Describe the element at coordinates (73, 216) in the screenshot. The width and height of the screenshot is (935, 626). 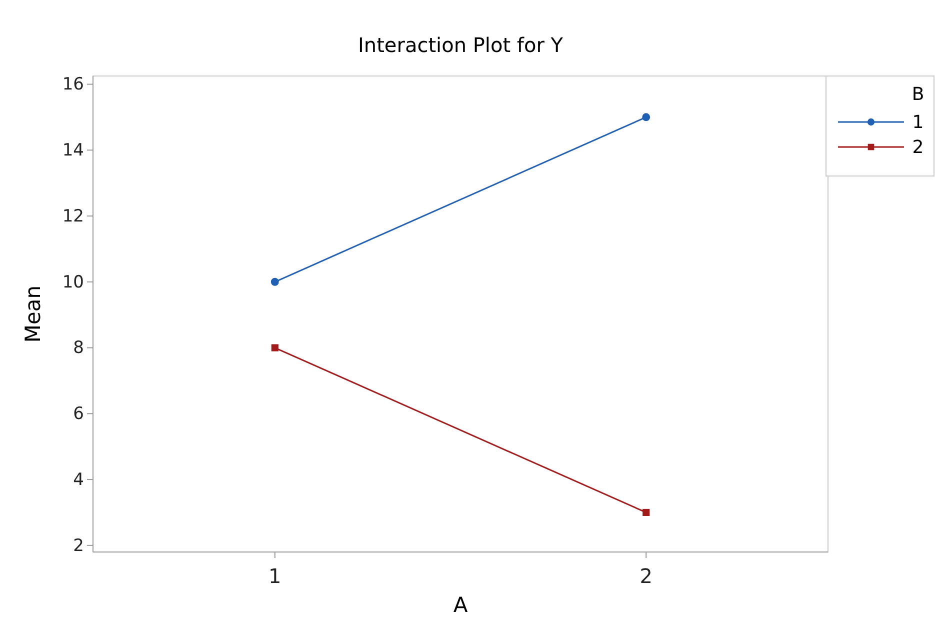
I see `y-tick-label: 12` at that location.